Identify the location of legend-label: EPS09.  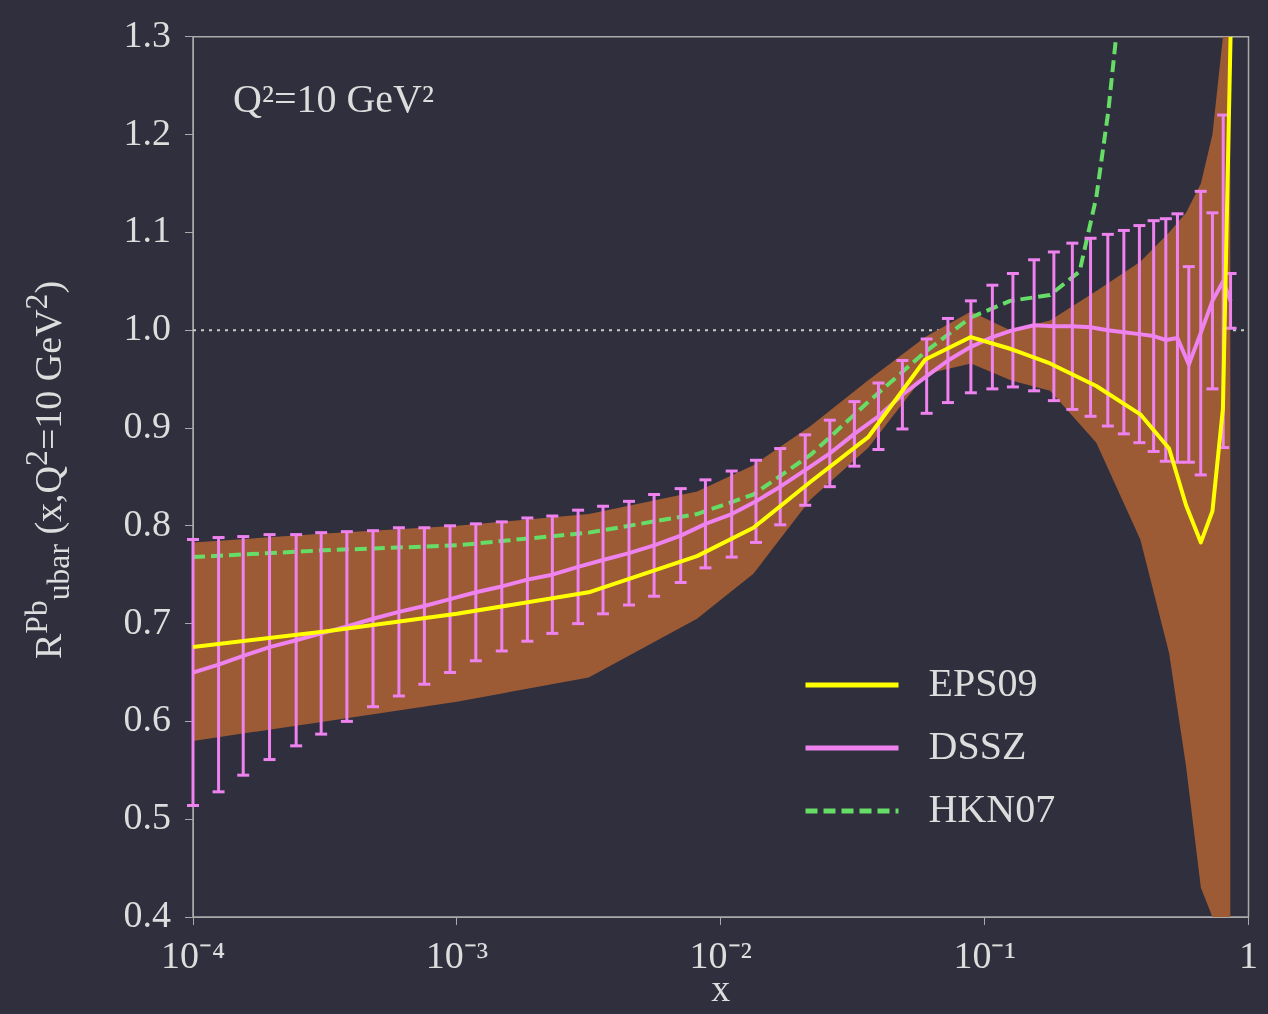
(983, 682).